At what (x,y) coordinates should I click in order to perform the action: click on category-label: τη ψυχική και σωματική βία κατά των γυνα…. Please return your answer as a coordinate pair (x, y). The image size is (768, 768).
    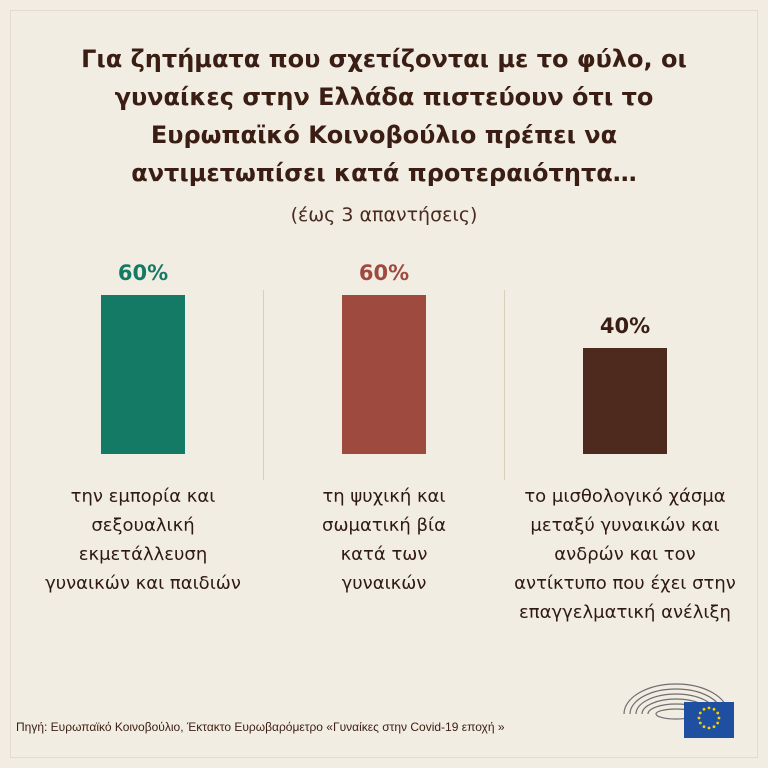
    Looking at the image, I should click on (384, 540).